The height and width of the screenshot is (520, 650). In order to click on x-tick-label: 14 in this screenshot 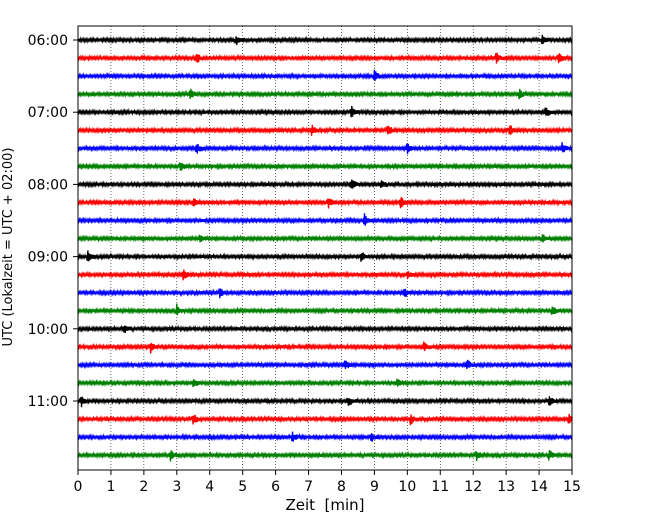, I will do `click(539, 487)`.